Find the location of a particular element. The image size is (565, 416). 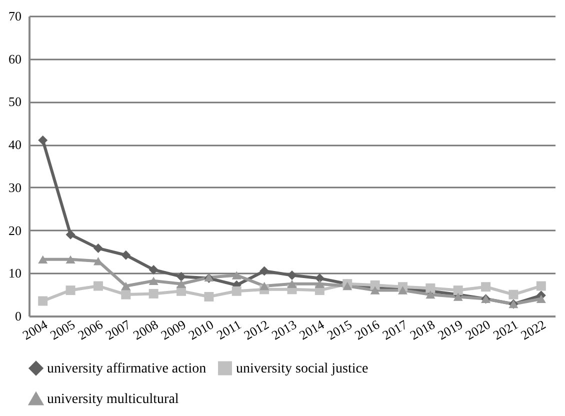

x-tick-label: 2016 is located at coordinates (367, 329).